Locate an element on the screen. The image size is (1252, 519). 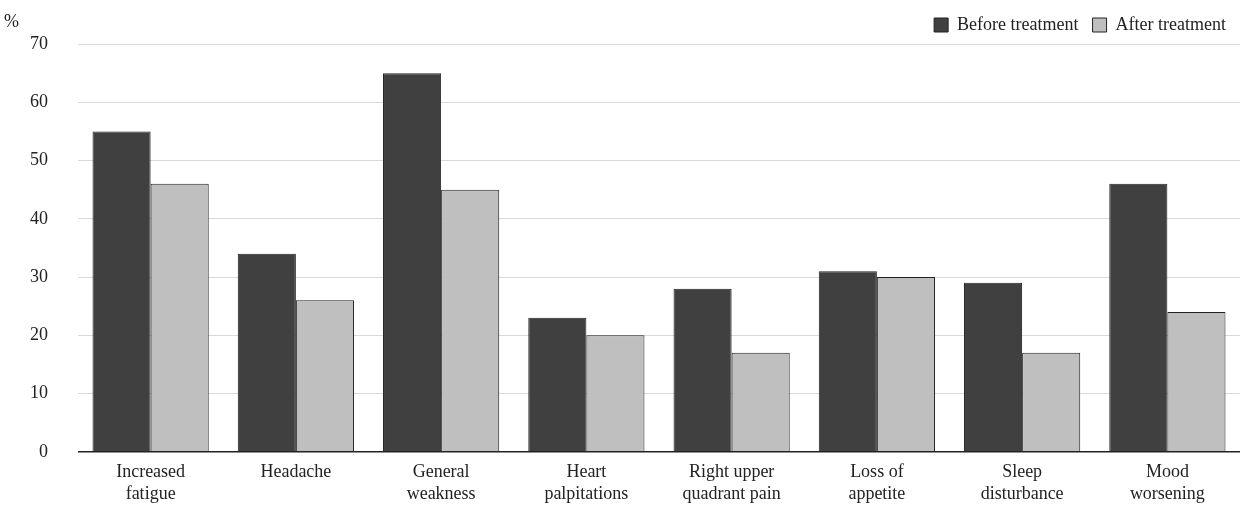
y-tick-label: 50 is located at coordinates (39, 159).